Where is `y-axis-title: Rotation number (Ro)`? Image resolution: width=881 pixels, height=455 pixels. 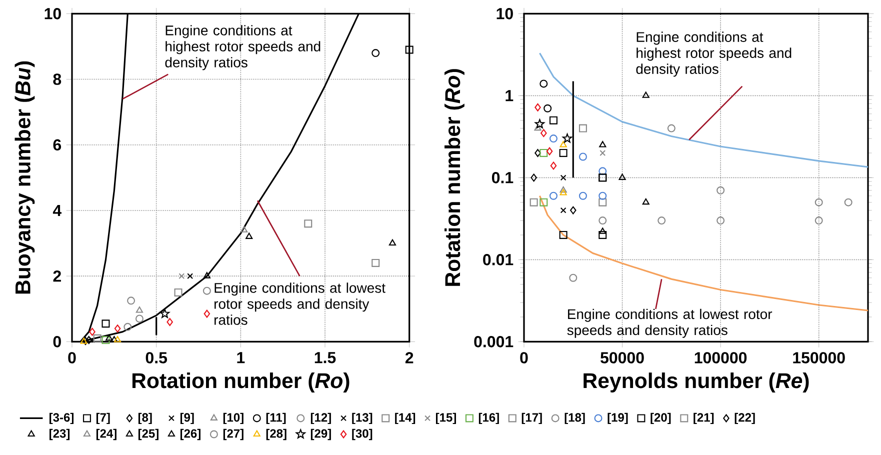
y-axis-title: Rotation number (Ro) is located at coordinates (454, 177).